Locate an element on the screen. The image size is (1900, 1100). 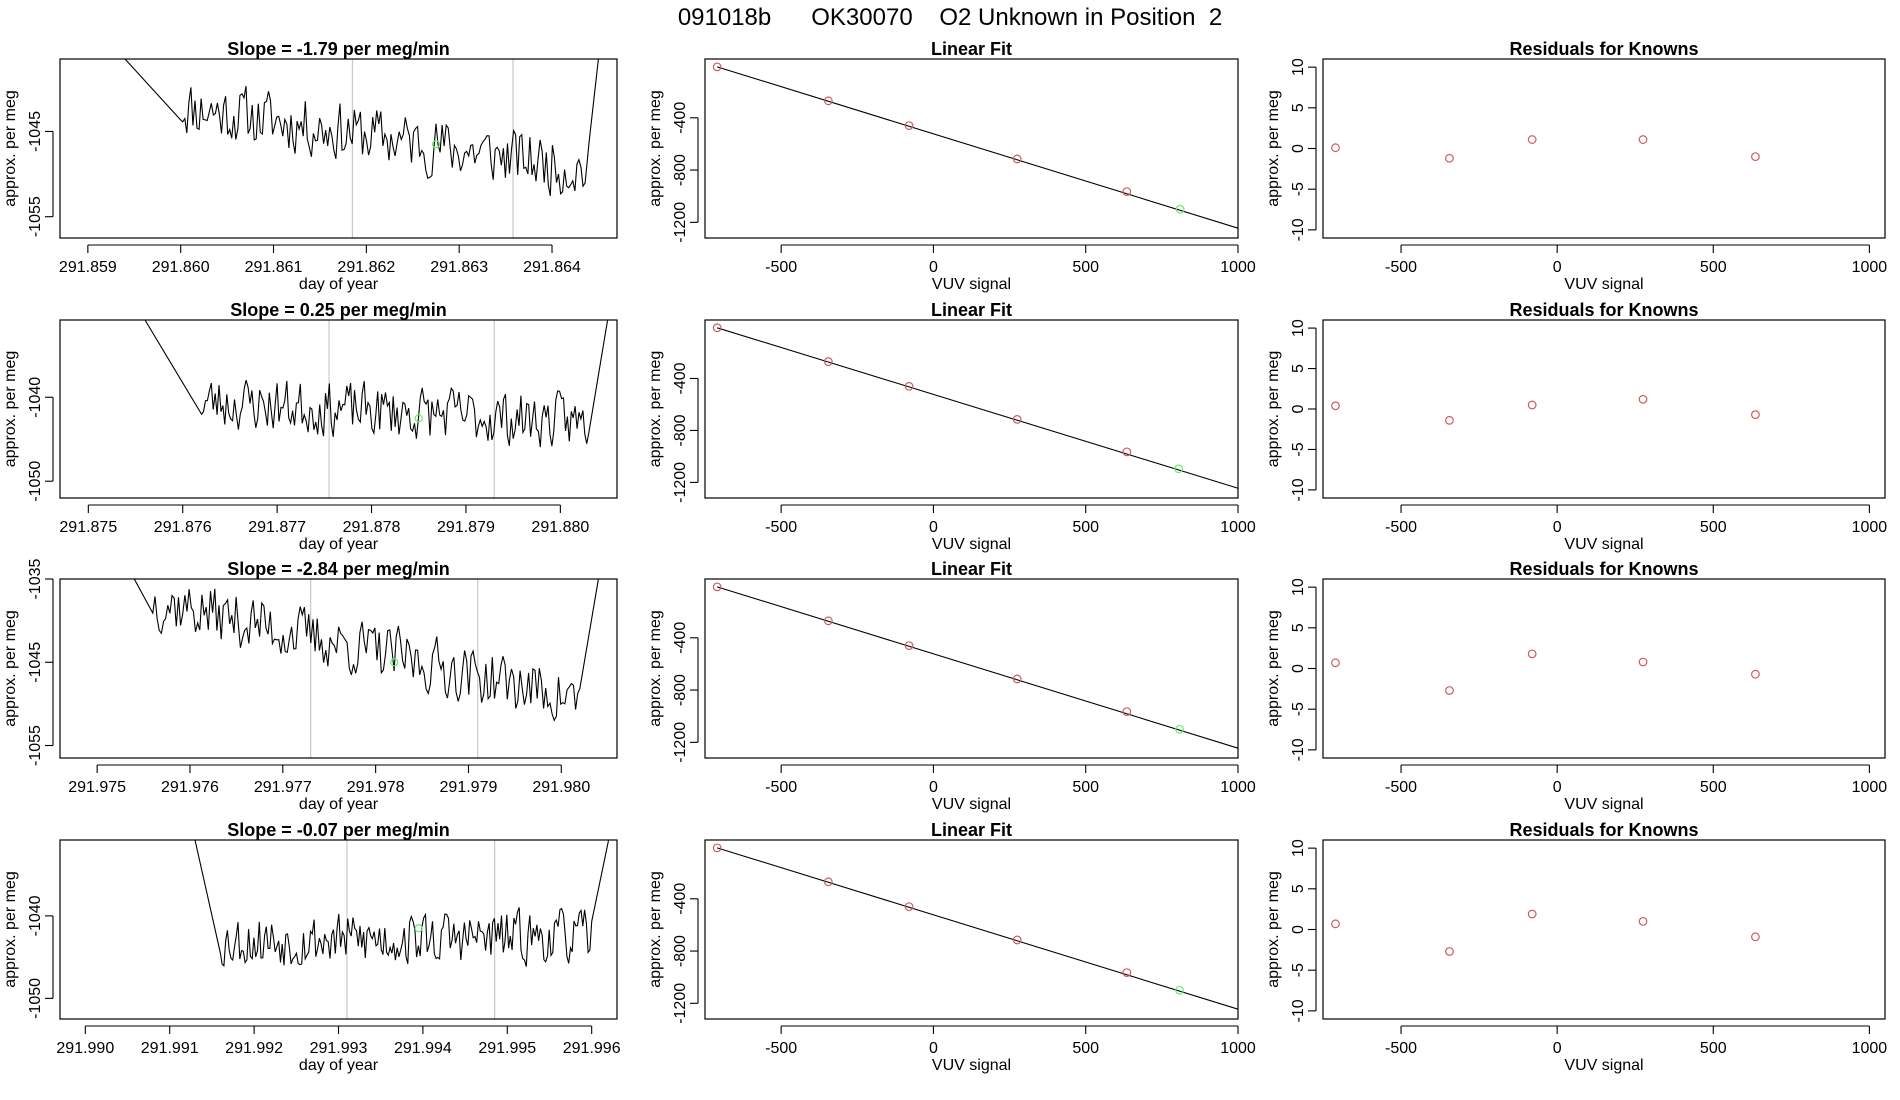
x-tick-label: 291.861 is located at coordinates (274, 267).